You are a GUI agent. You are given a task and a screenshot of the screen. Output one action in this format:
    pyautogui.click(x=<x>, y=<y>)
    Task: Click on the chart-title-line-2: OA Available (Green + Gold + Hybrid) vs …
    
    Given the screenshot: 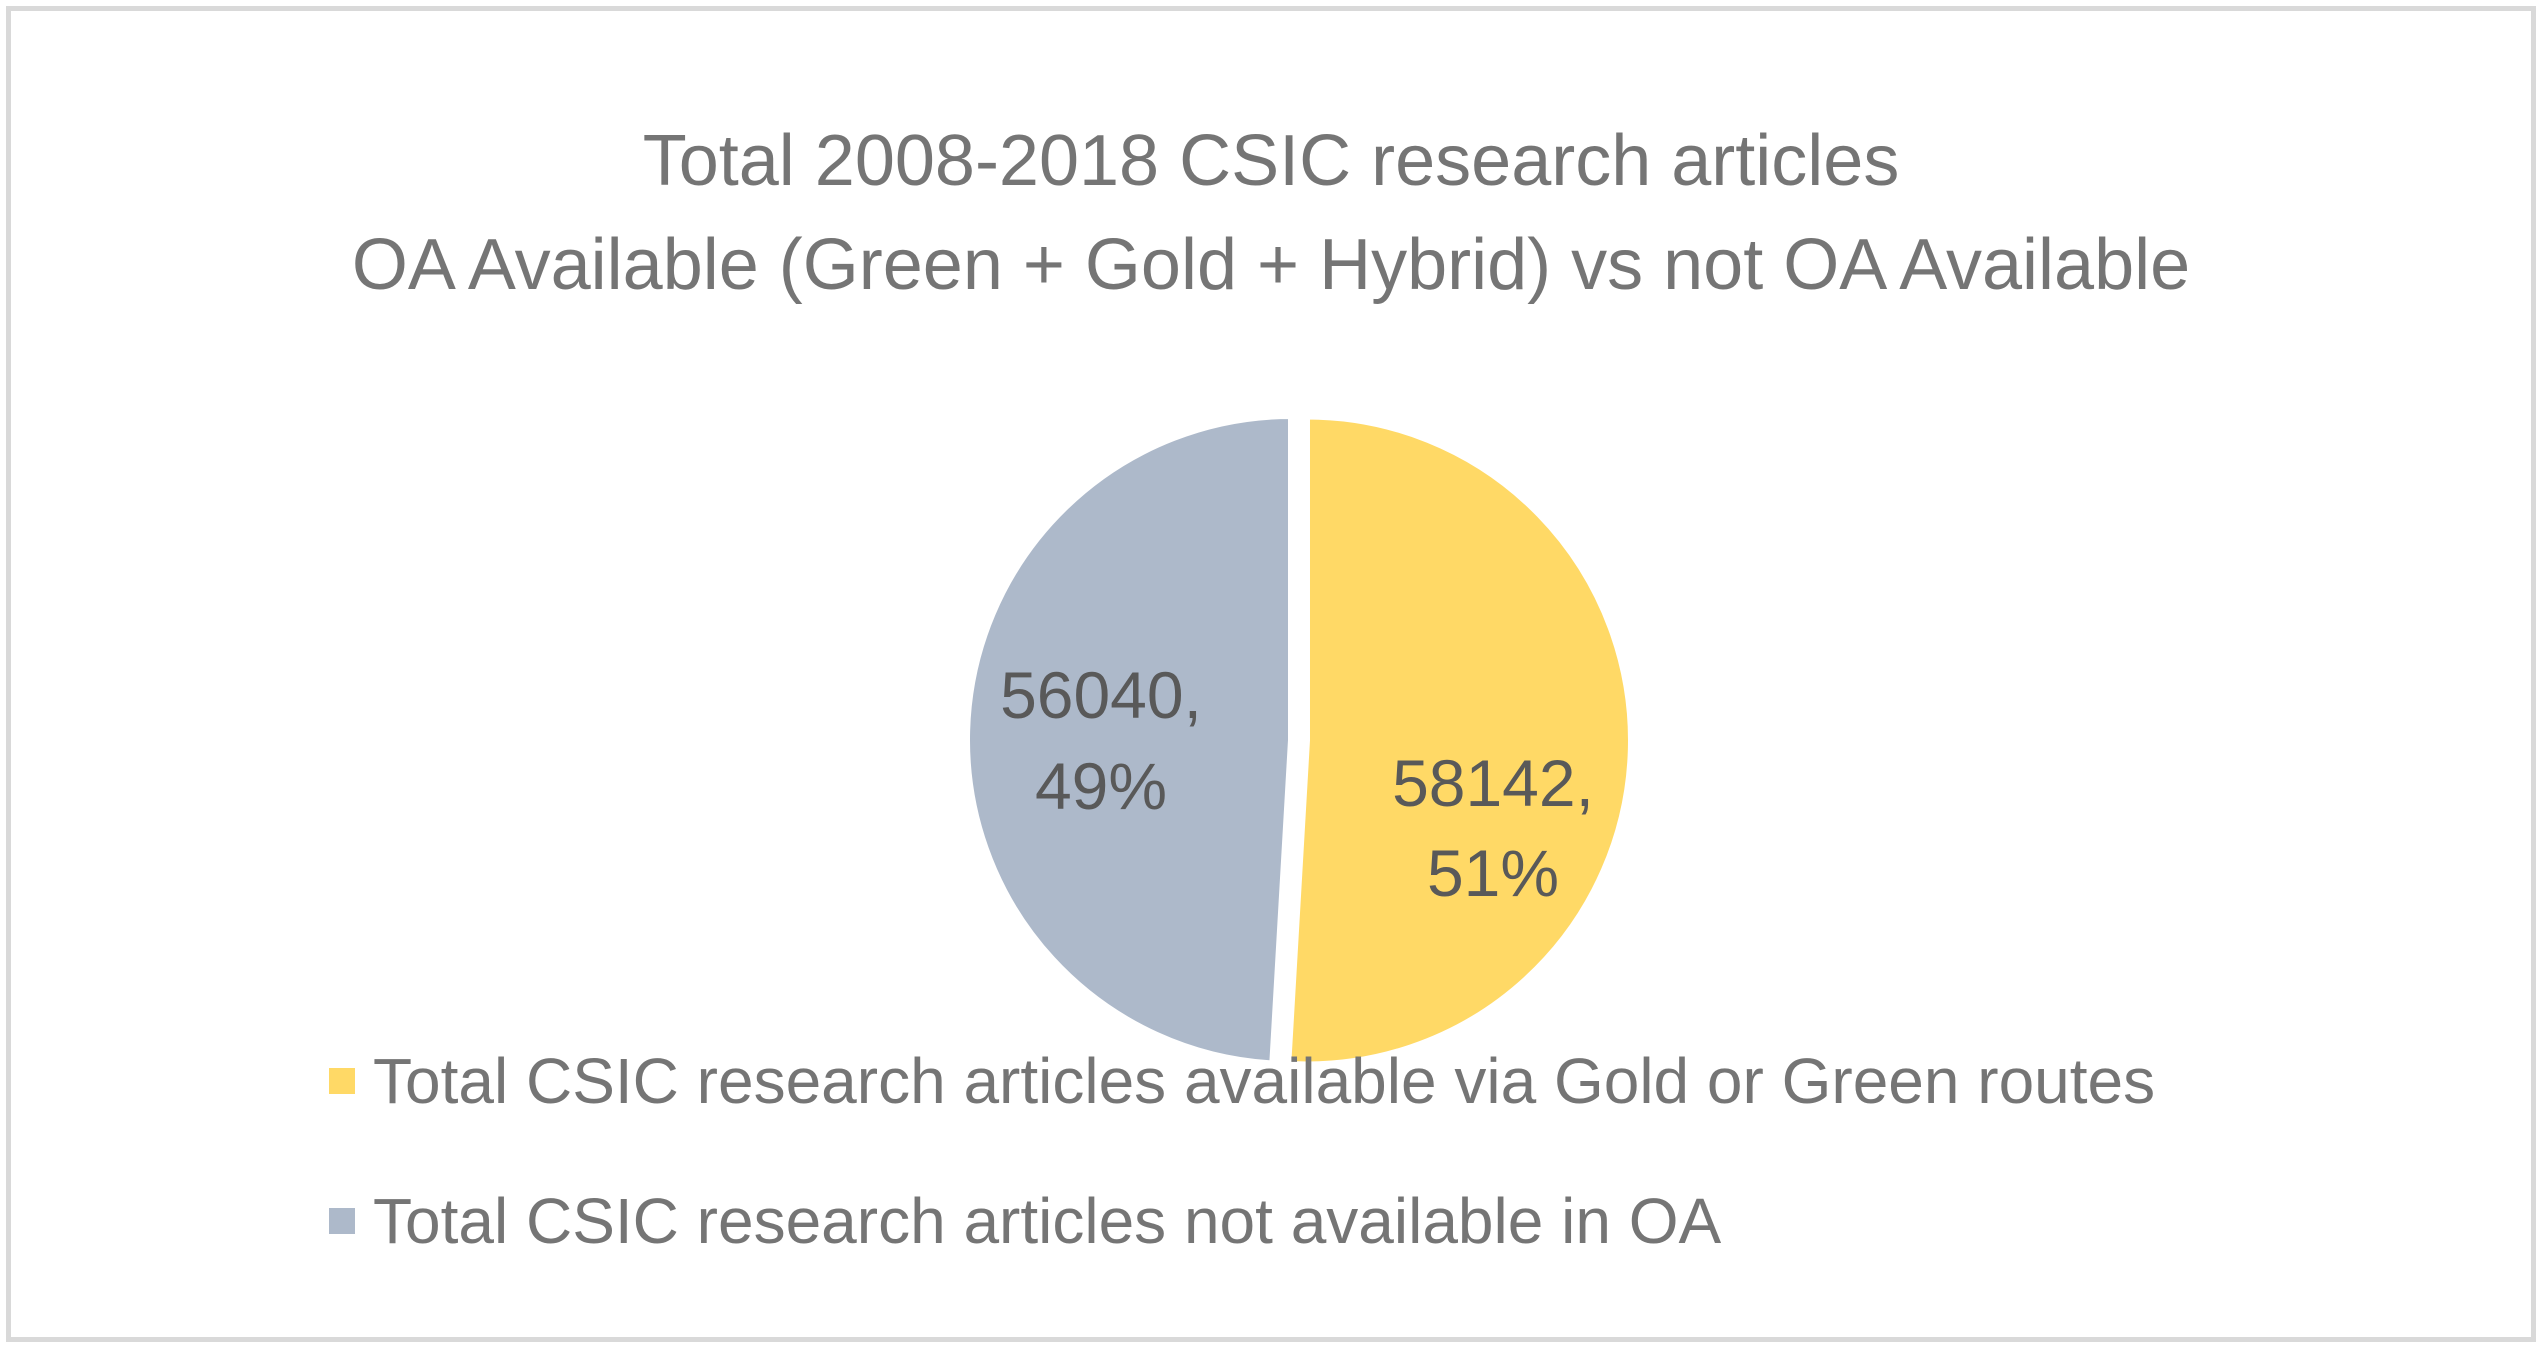 What is the action you would take?
    pyautogui.click(x=1271, y=265)
    